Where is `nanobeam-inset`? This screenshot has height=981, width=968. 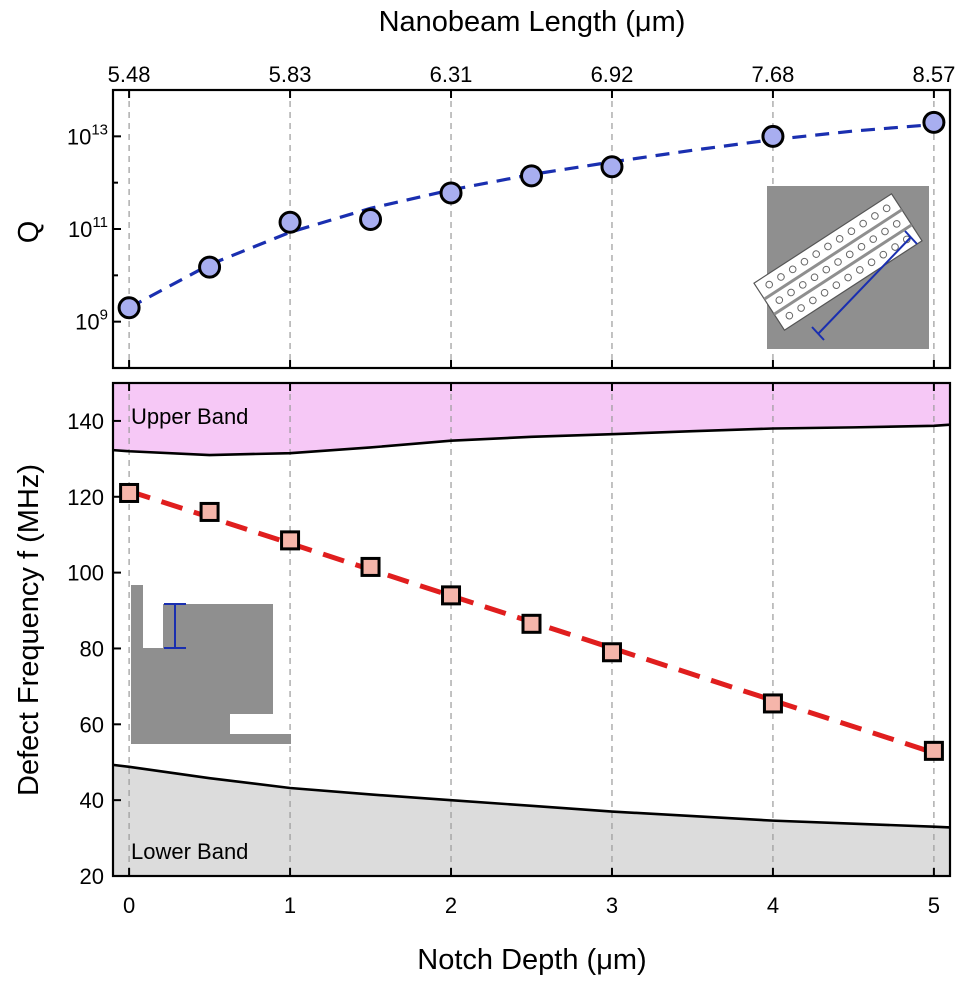
nanobeam-inset is located at coordinates (841, 267).